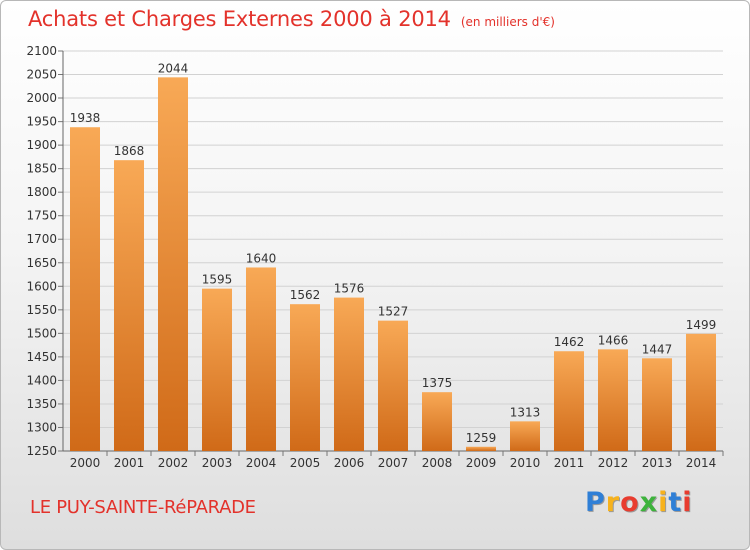 Image resolution: width=750 pixels, height=550 pixels. I want to click on y-tick-label: 1300, so click(41, 427).